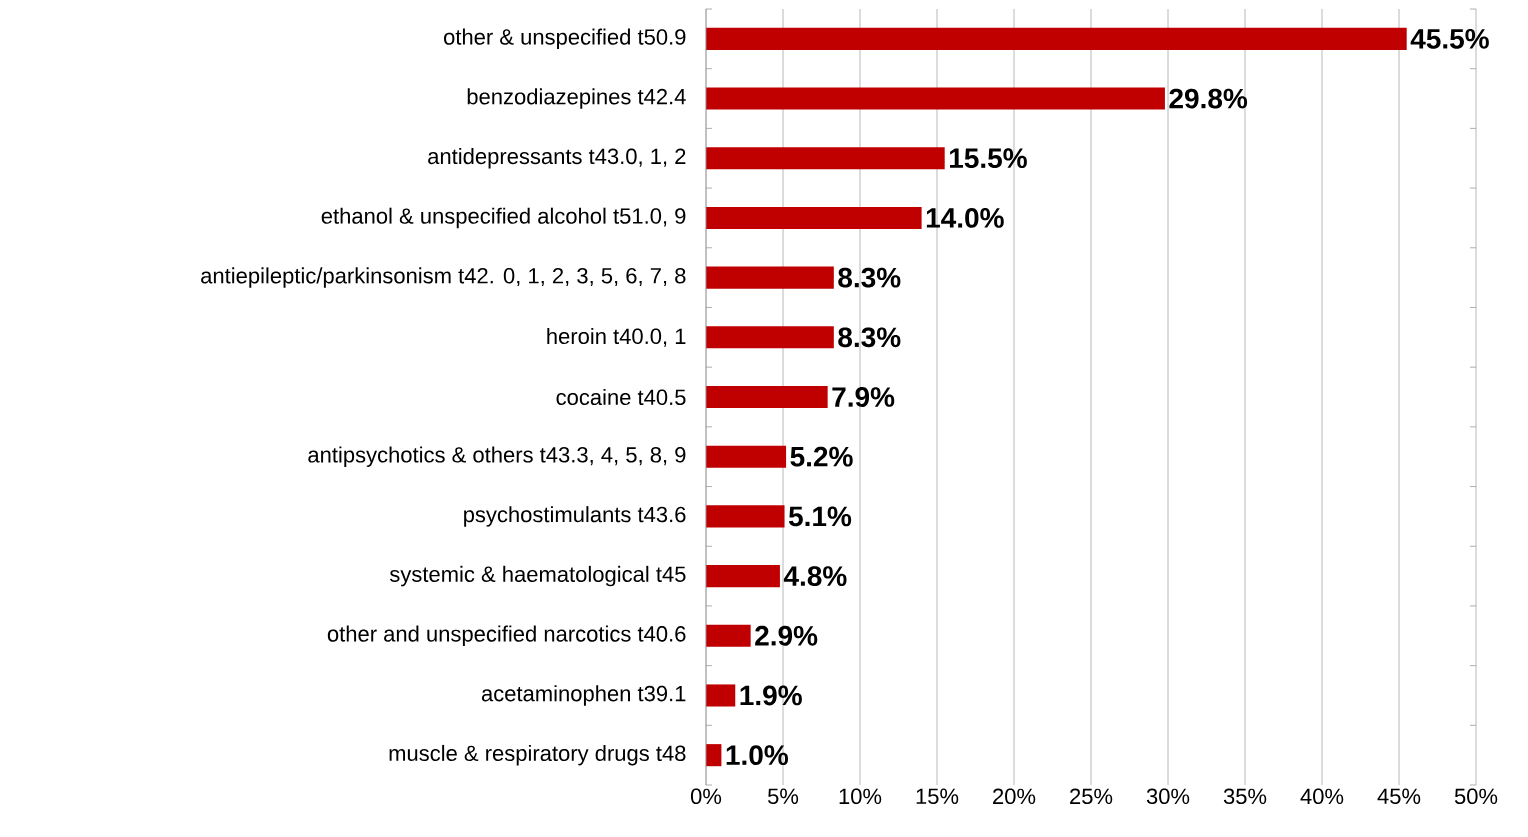 This screenshot has height=837, width=1528. I want to click on x-tick-label: 35%, so click(1245, 796).